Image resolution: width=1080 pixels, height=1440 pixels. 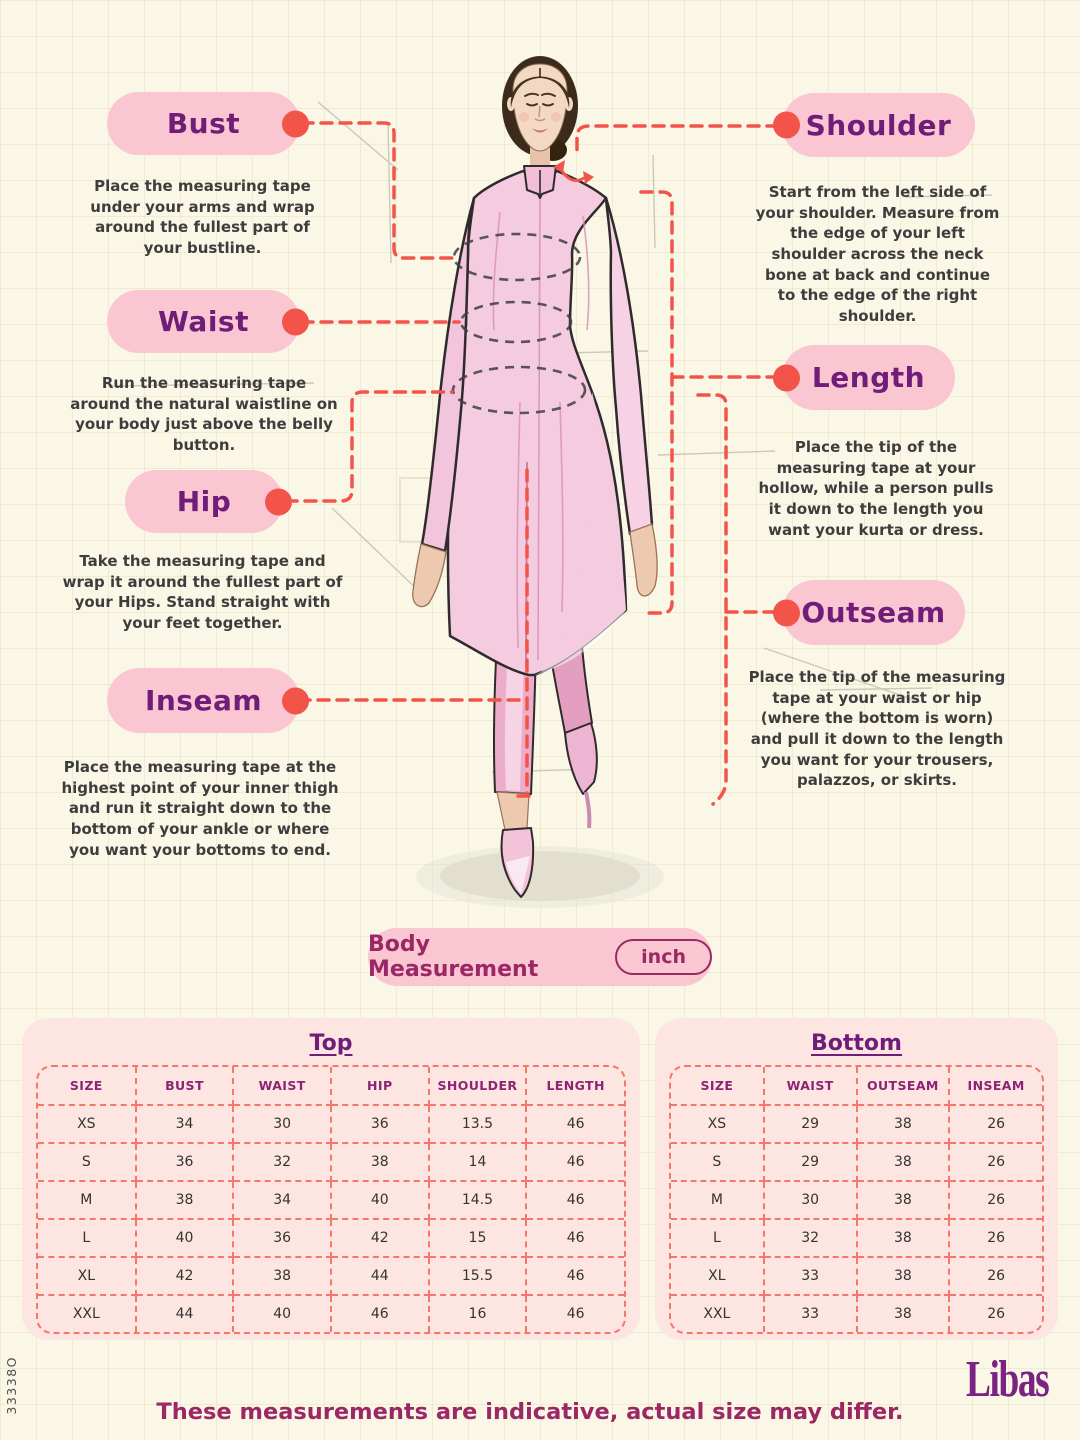 I want to click on table-header-row: SIZE WAIST OUTSEAM INSEAM, so click(x=856, y=1086).